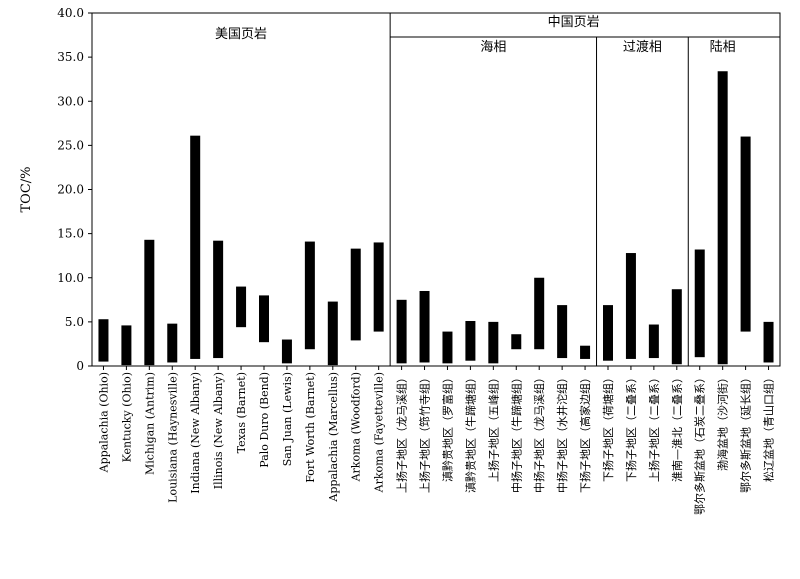  What do you see at coordinates (149, 423) in the screenshot?
I see `category-label: Michigan (Antrim)` at bounding box center [149, 423].